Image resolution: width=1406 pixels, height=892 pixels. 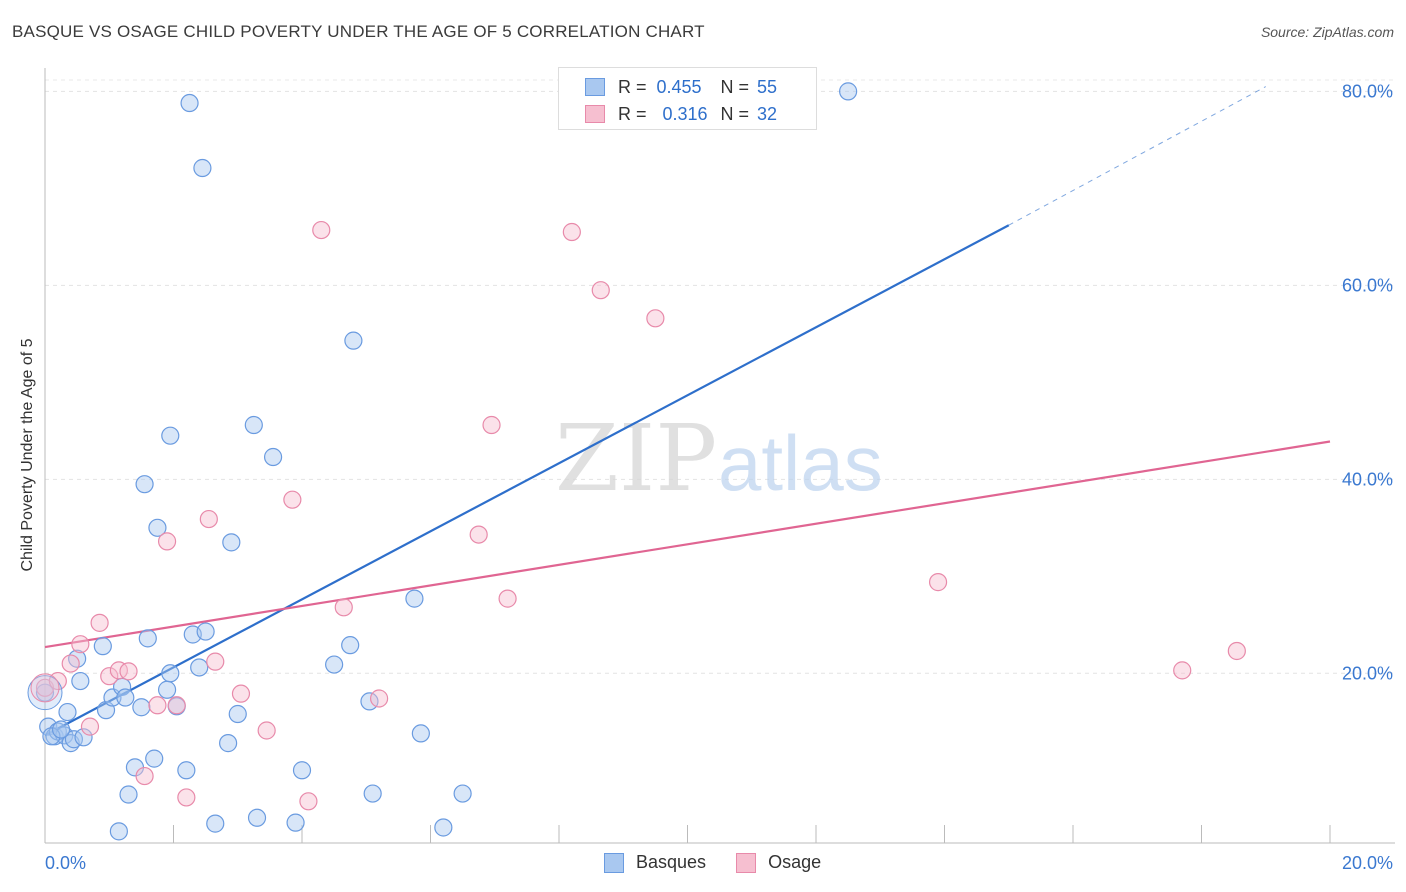 I want to click on legend-item-osage: Osage, so click(x=778, y=862).